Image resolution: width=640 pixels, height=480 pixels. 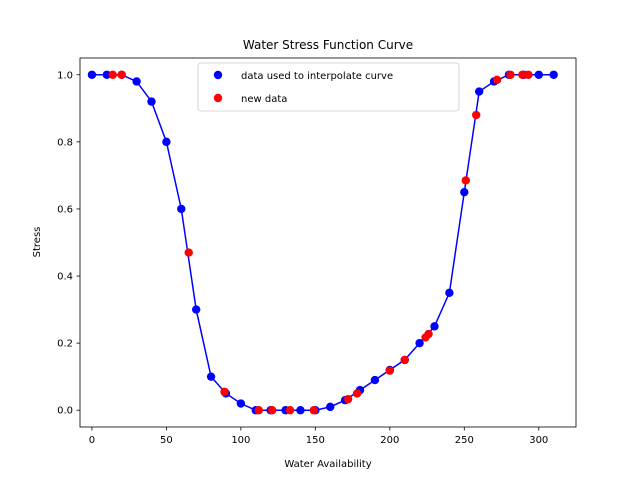 What do you see at coordinates (327, 464) in the screenshot?
I see `x-axis-label: Water Availability` at bounding box center [327, 464].